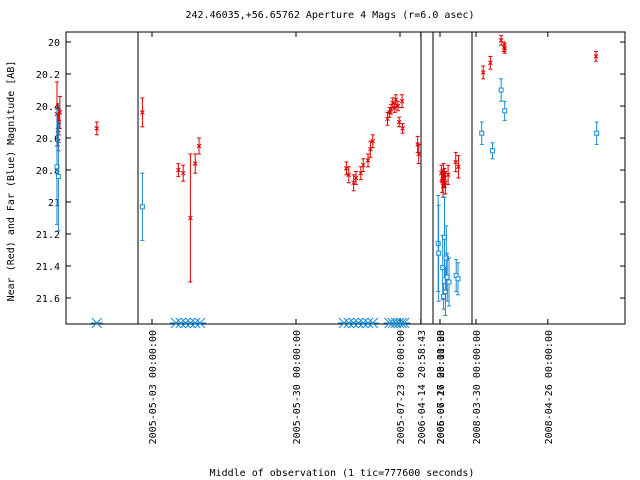 This screenshot has height=480, width=640. Describe the element at coordinates (422, 387) in the screenshot. I see `x-tick-label: 2006-04-14 20:58:43` at that location.